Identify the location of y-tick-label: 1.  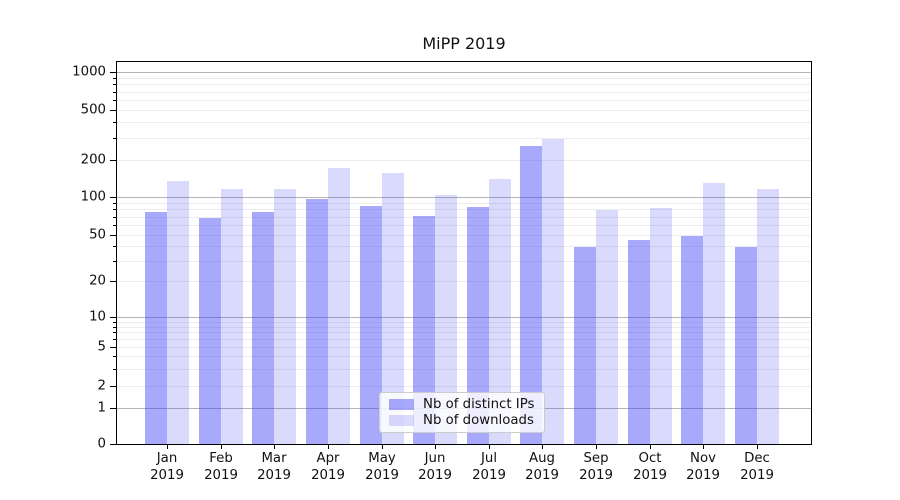
(101, 408).